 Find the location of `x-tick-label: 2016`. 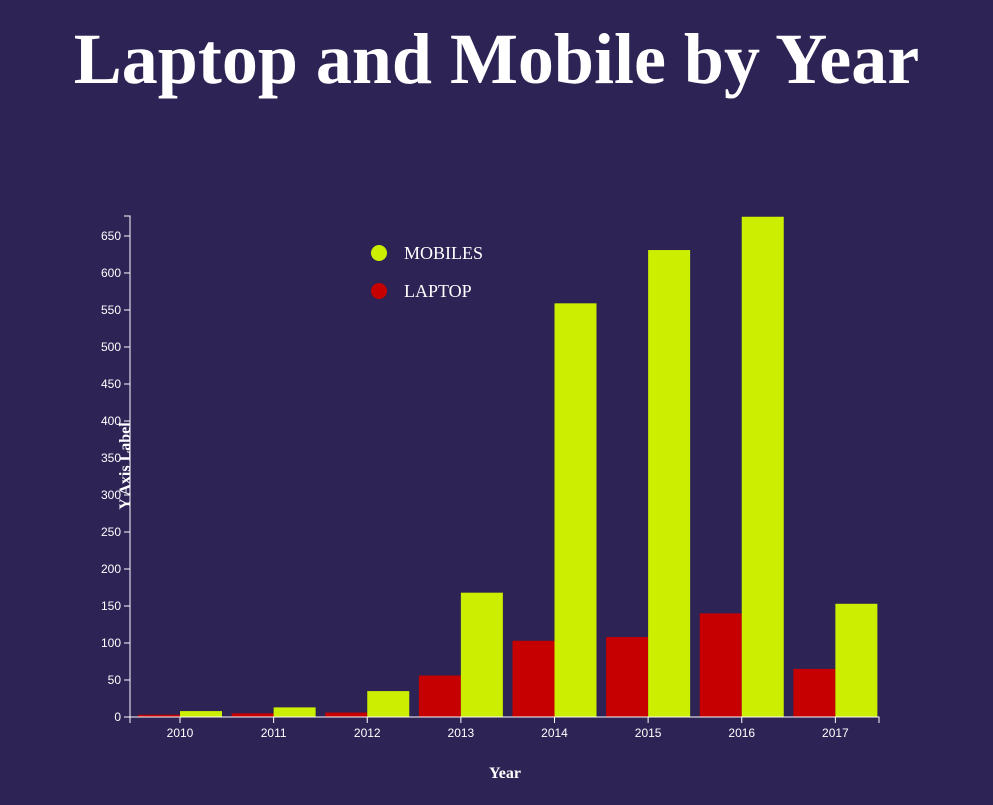

x-tick-label: 2016 is located at coordinates (741, 733).